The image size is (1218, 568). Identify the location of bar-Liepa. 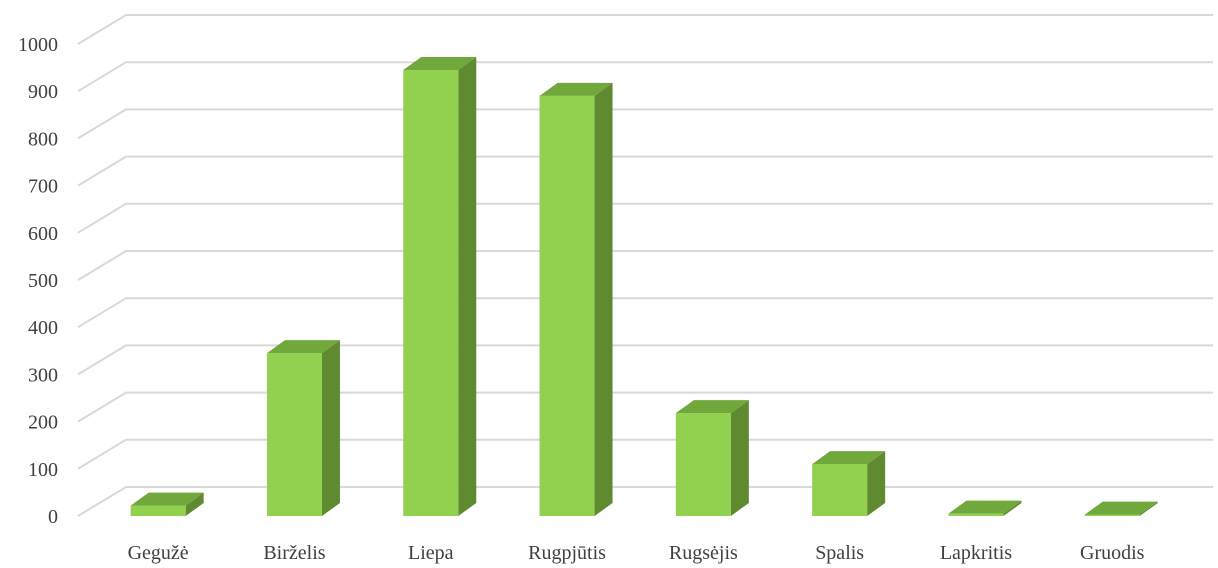
(440, 286).